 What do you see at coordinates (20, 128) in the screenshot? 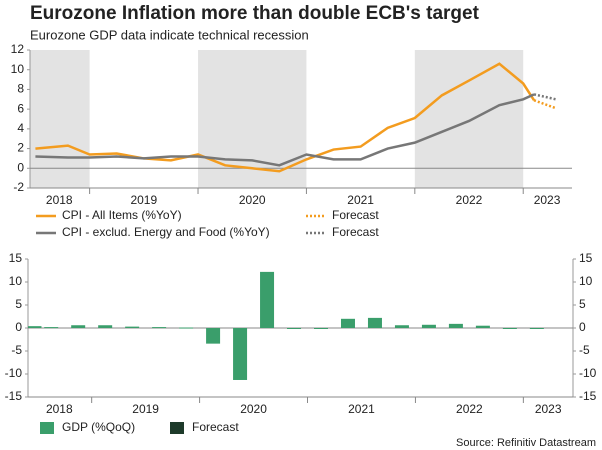
I see `y-tick-label: 4` at bounding box center [20, 128].